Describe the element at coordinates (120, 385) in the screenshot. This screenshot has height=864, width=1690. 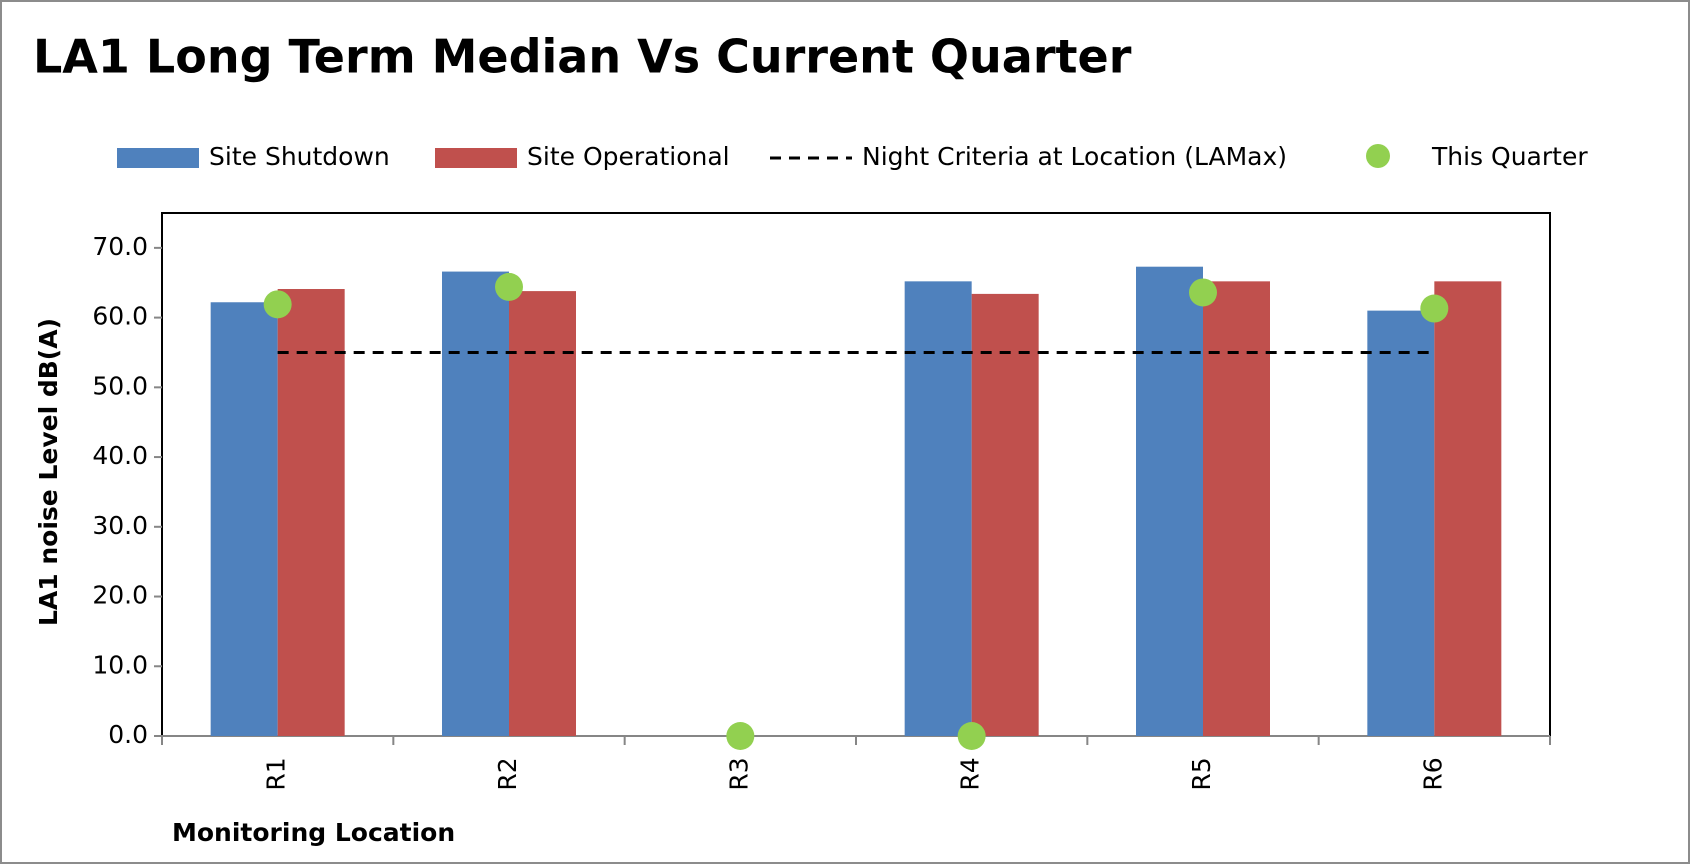
I see `y-tick-label: 50.0` at that location.